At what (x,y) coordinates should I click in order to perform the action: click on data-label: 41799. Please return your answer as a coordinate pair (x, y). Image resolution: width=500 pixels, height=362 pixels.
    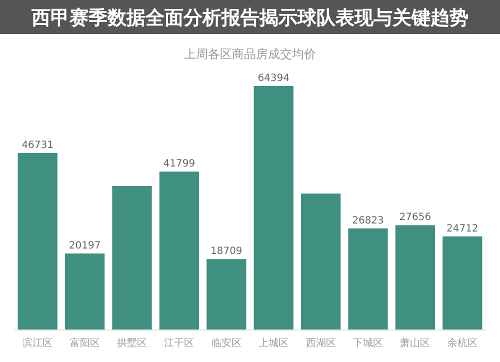
    Looking at the image, I should click on (179, 164).